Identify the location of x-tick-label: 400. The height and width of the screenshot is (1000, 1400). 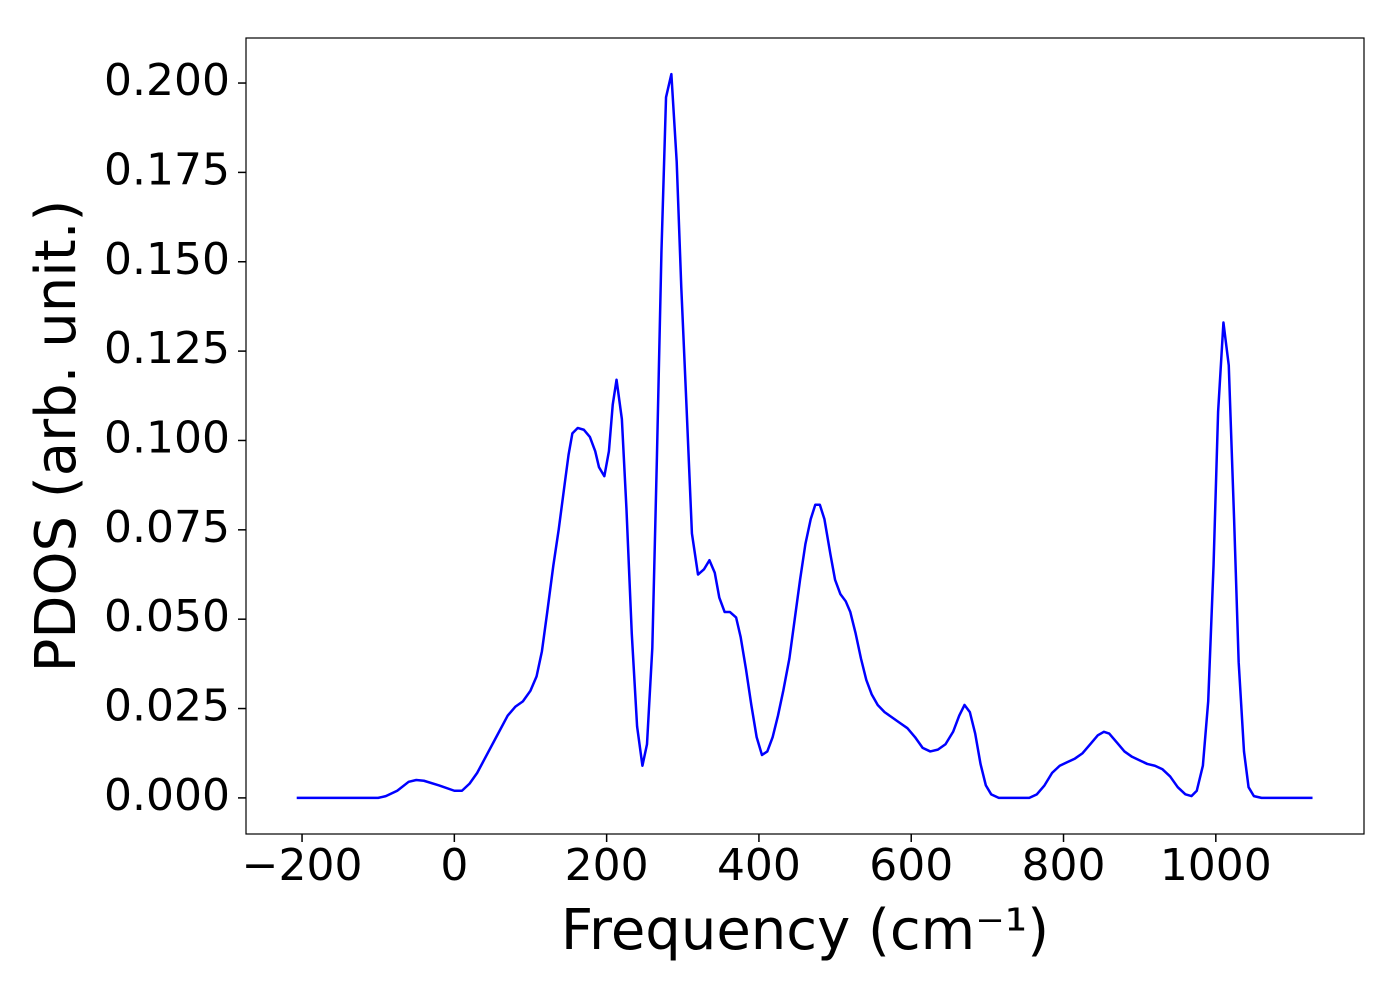
(759, 865).